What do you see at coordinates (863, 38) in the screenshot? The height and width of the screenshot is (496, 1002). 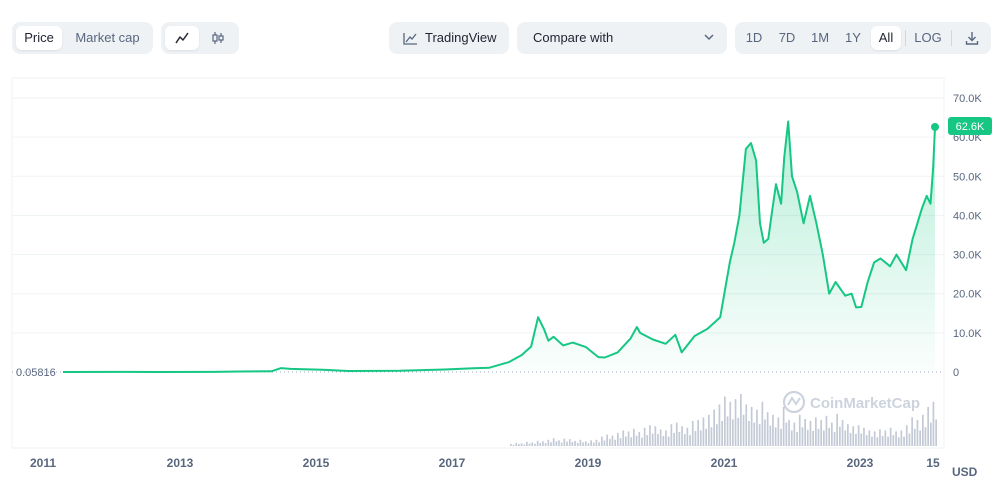 I see `range-selector: 1D 7D 1M 1Y All LOG` at bounding box center [863, 38].